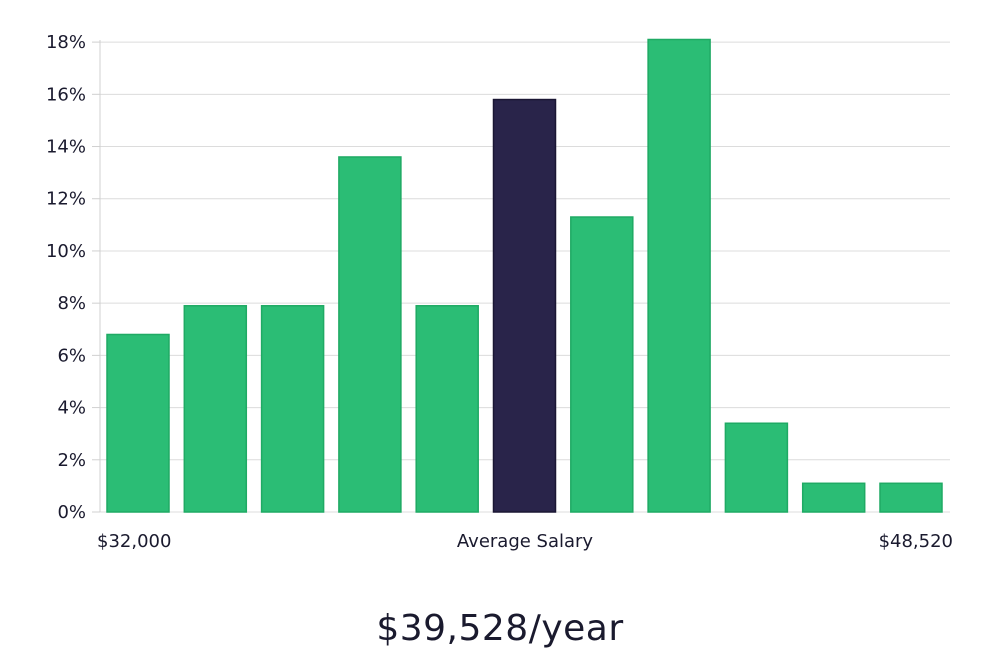 Image resolution: width=1000 pixels, height=660 pixels. Describe the element at coordinates (66, 199) in the screenshot. I see `y-tick-label: 12%` at that location.